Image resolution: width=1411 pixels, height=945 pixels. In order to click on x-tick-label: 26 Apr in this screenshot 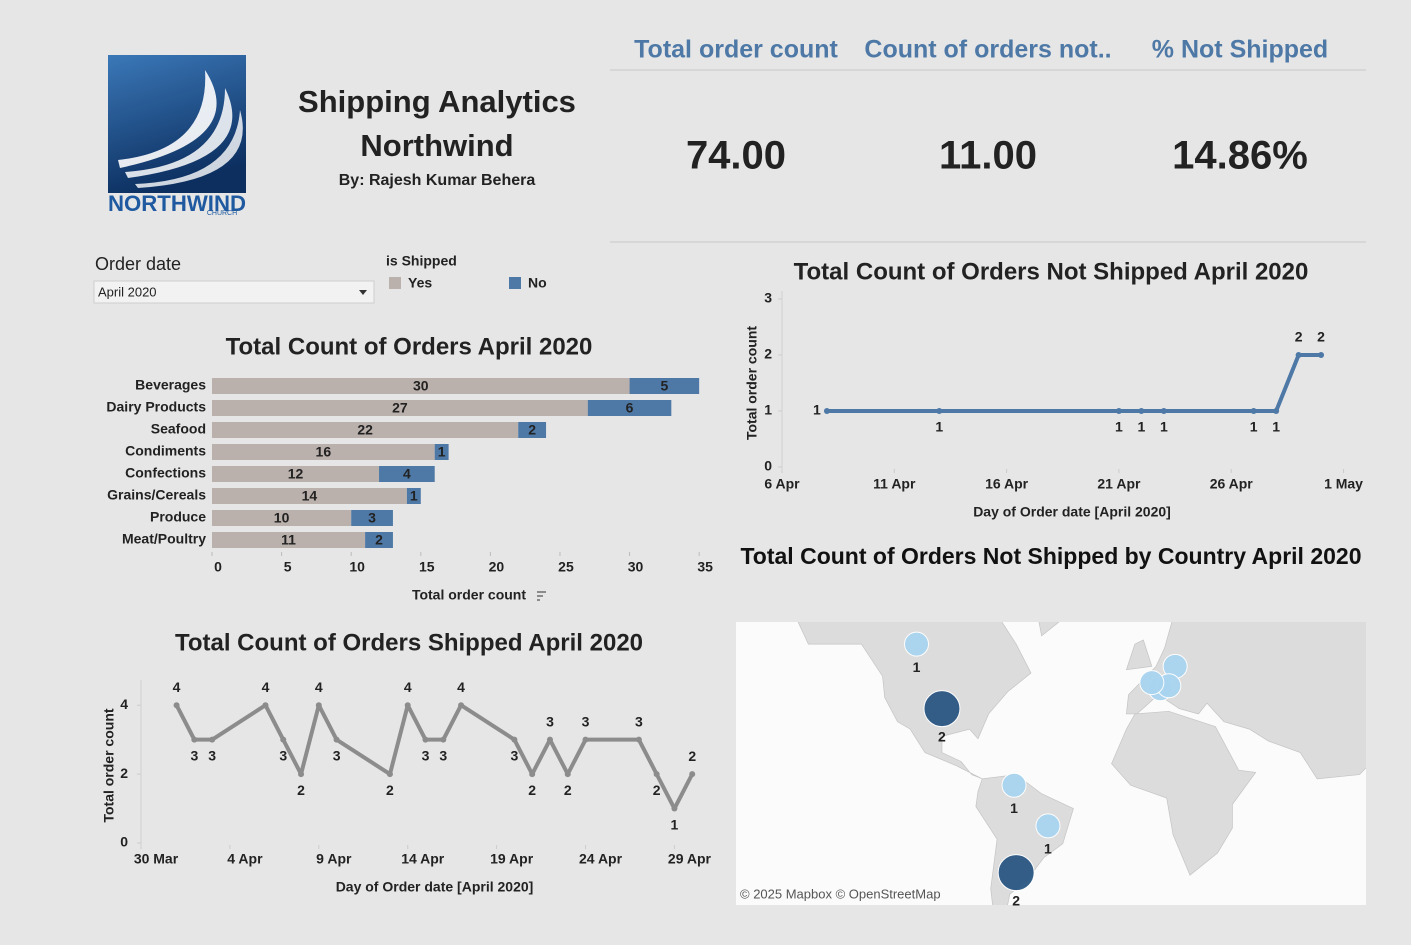, I will do `click(1232, 484)`.